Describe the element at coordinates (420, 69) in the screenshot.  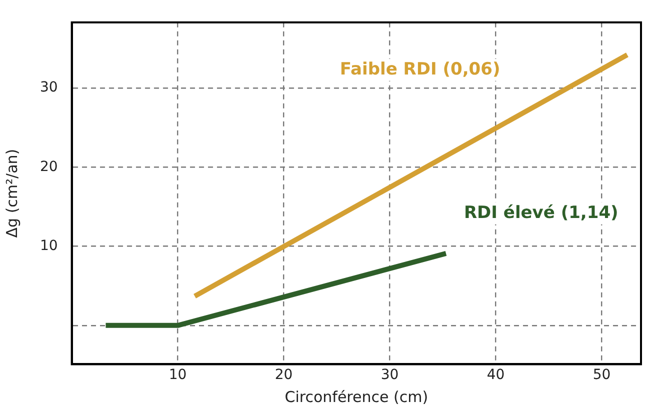
I see `text: Faible RDI (0,06)` at that location.